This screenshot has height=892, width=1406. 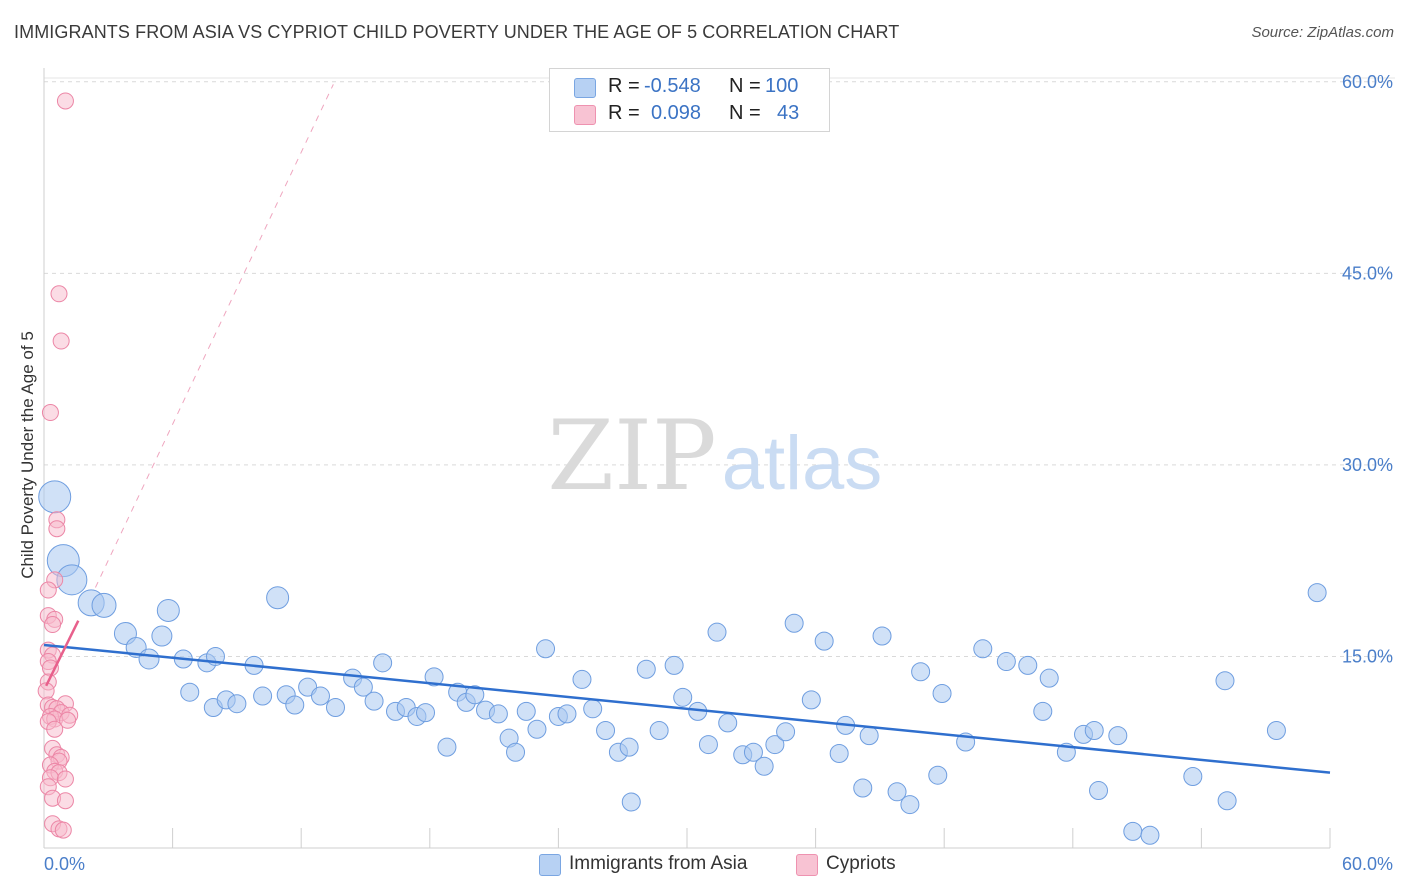 I want to click on x-tick-label: 60.0%, so click(x=1367, y=864).